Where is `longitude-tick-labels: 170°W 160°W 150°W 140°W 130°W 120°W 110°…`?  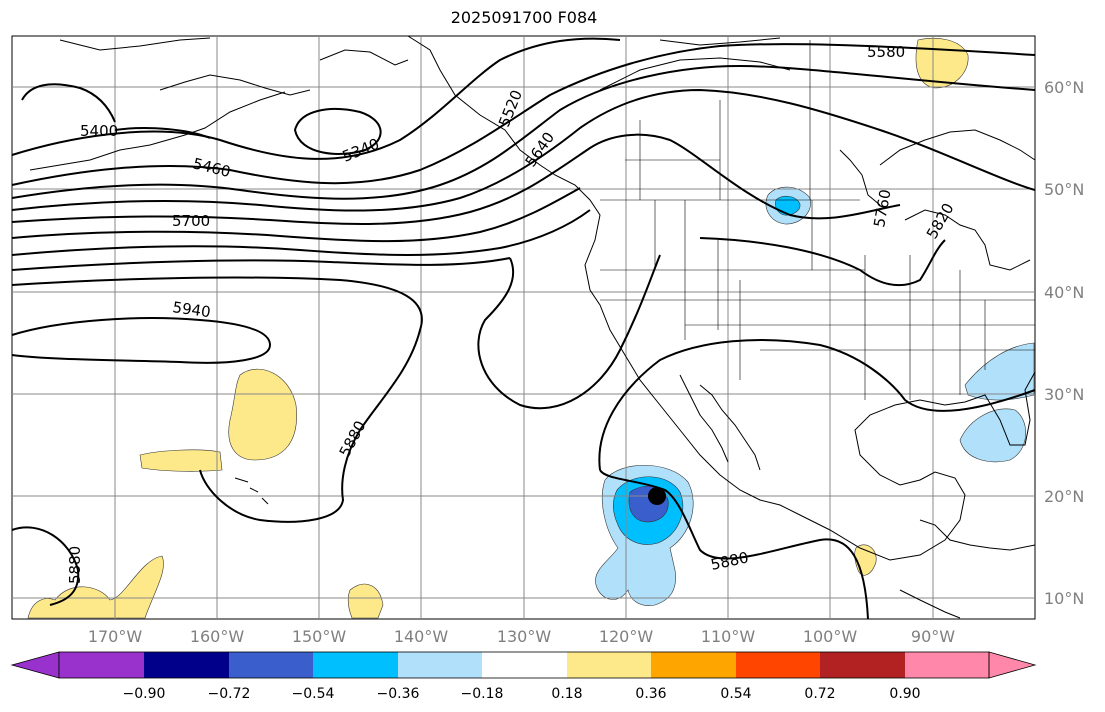 longitude-tick-labels: 170°W 160°W 150°W 140°W 130°W 120°W 110°… is located at coordinates (521, 636).